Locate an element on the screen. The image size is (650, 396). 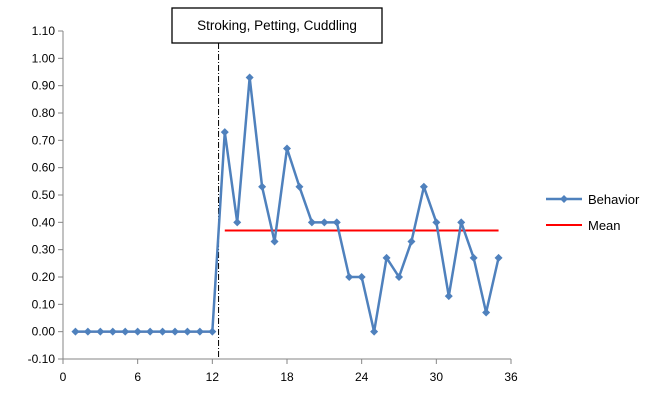
legend-item-mean: Mean is located at coordinates (583, 225).